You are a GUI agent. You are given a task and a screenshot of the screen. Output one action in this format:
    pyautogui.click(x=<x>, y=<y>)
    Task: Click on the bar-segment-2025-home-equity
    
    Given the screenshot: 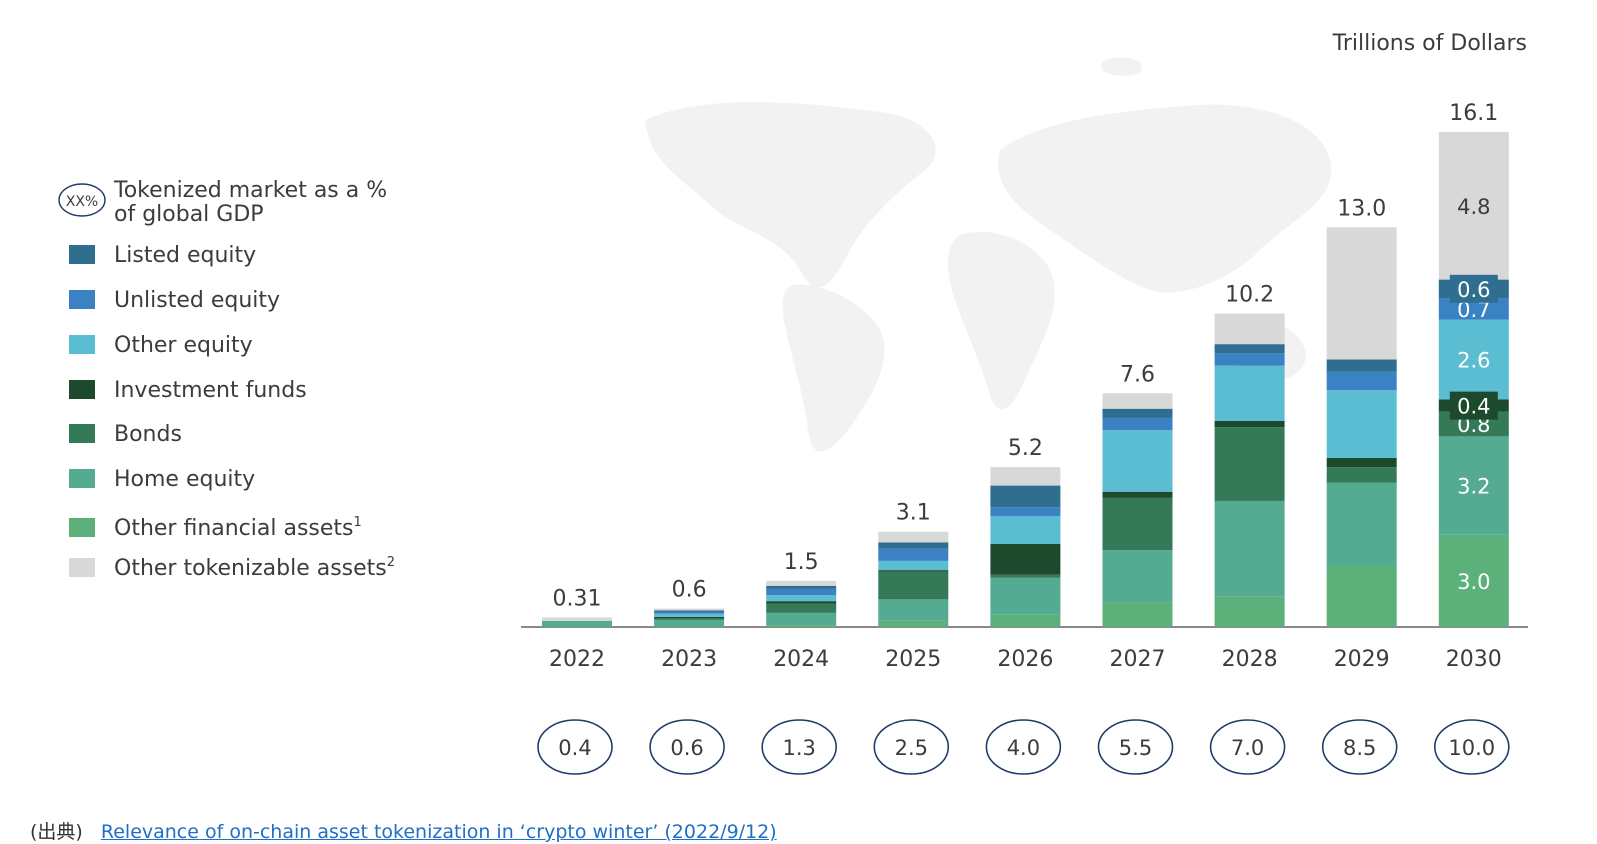 What is the action you would take?
    pyautogui.click(x=913, y=610)
    